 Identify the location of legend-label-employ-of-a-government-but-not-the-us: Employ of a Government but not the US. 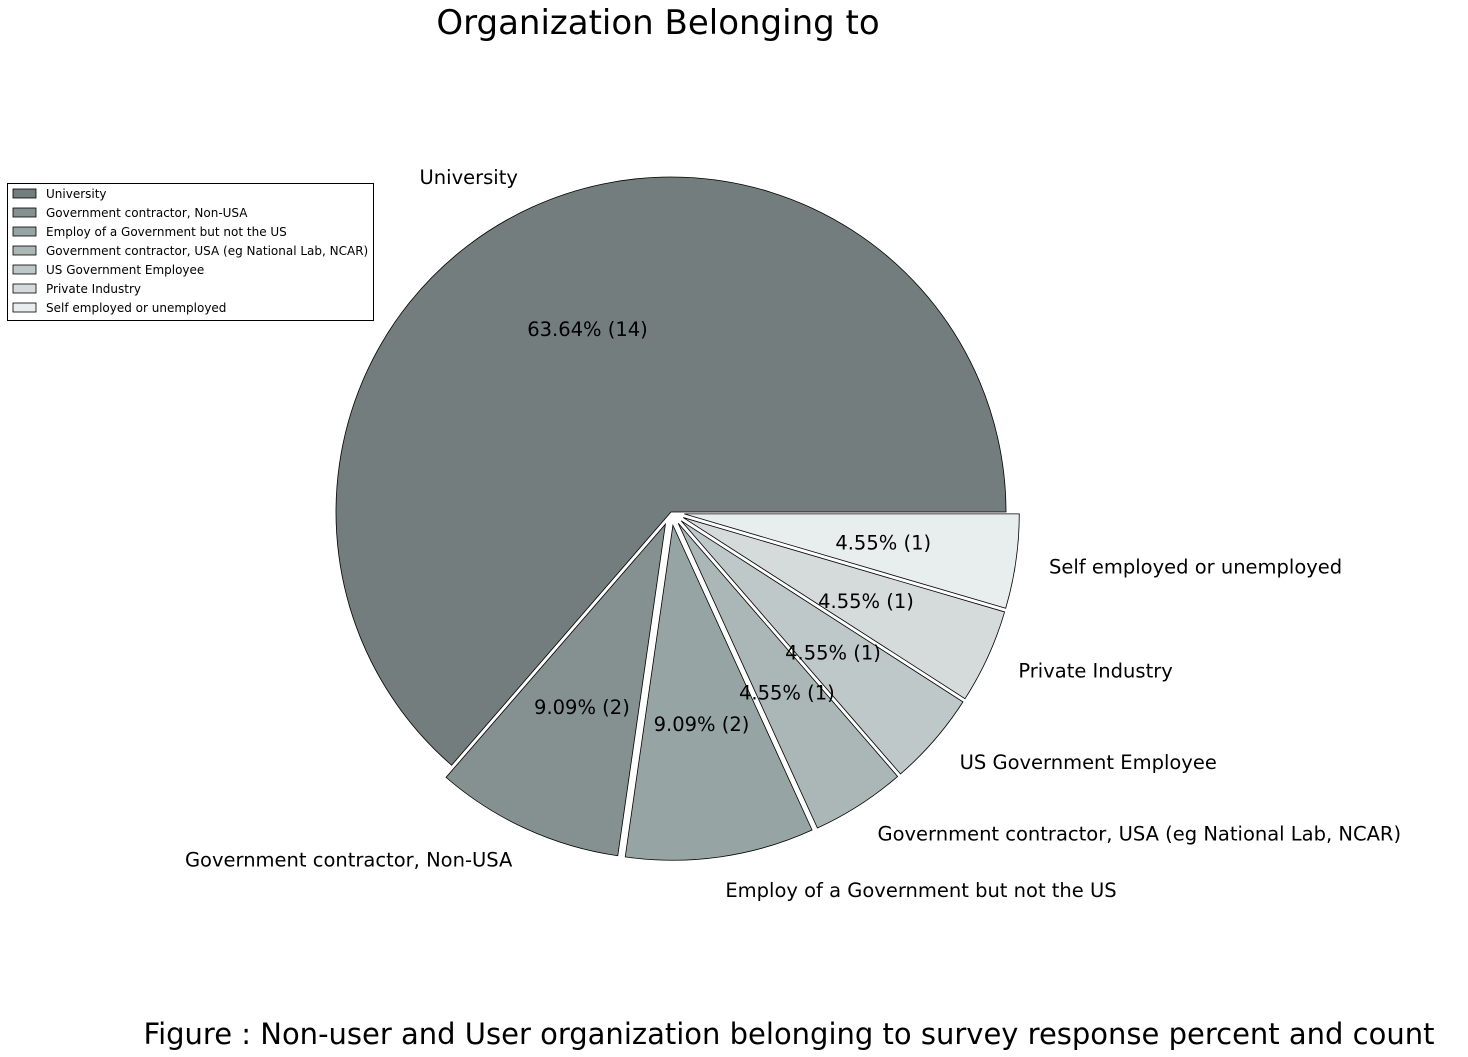
(166, 232).